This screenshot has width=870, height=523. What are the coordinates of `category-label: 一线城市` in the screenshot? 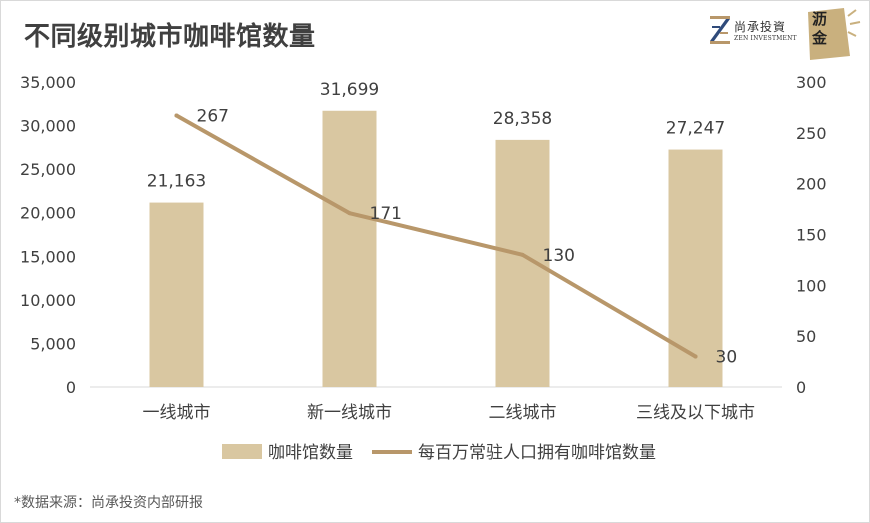 It's located at (177, 413).